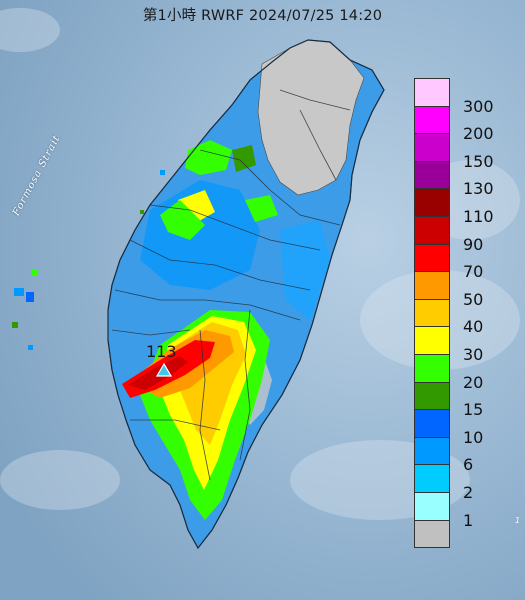 This screenshot has height=600, width=525. Describe the element at coordinates (88, 260) in the screenshot. I see `sea-rain-cells` at that location.